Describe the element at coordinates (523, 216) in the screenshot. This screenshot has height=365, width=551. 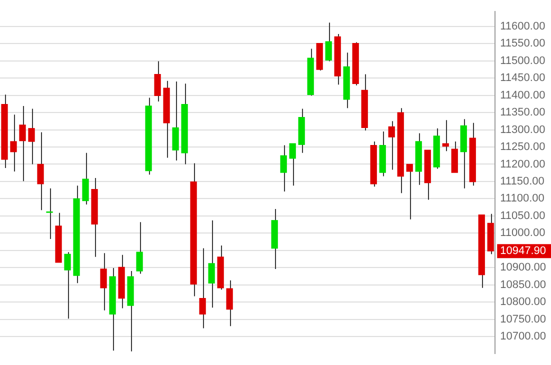
I see `y-tick-label: 11050.00` at that location.